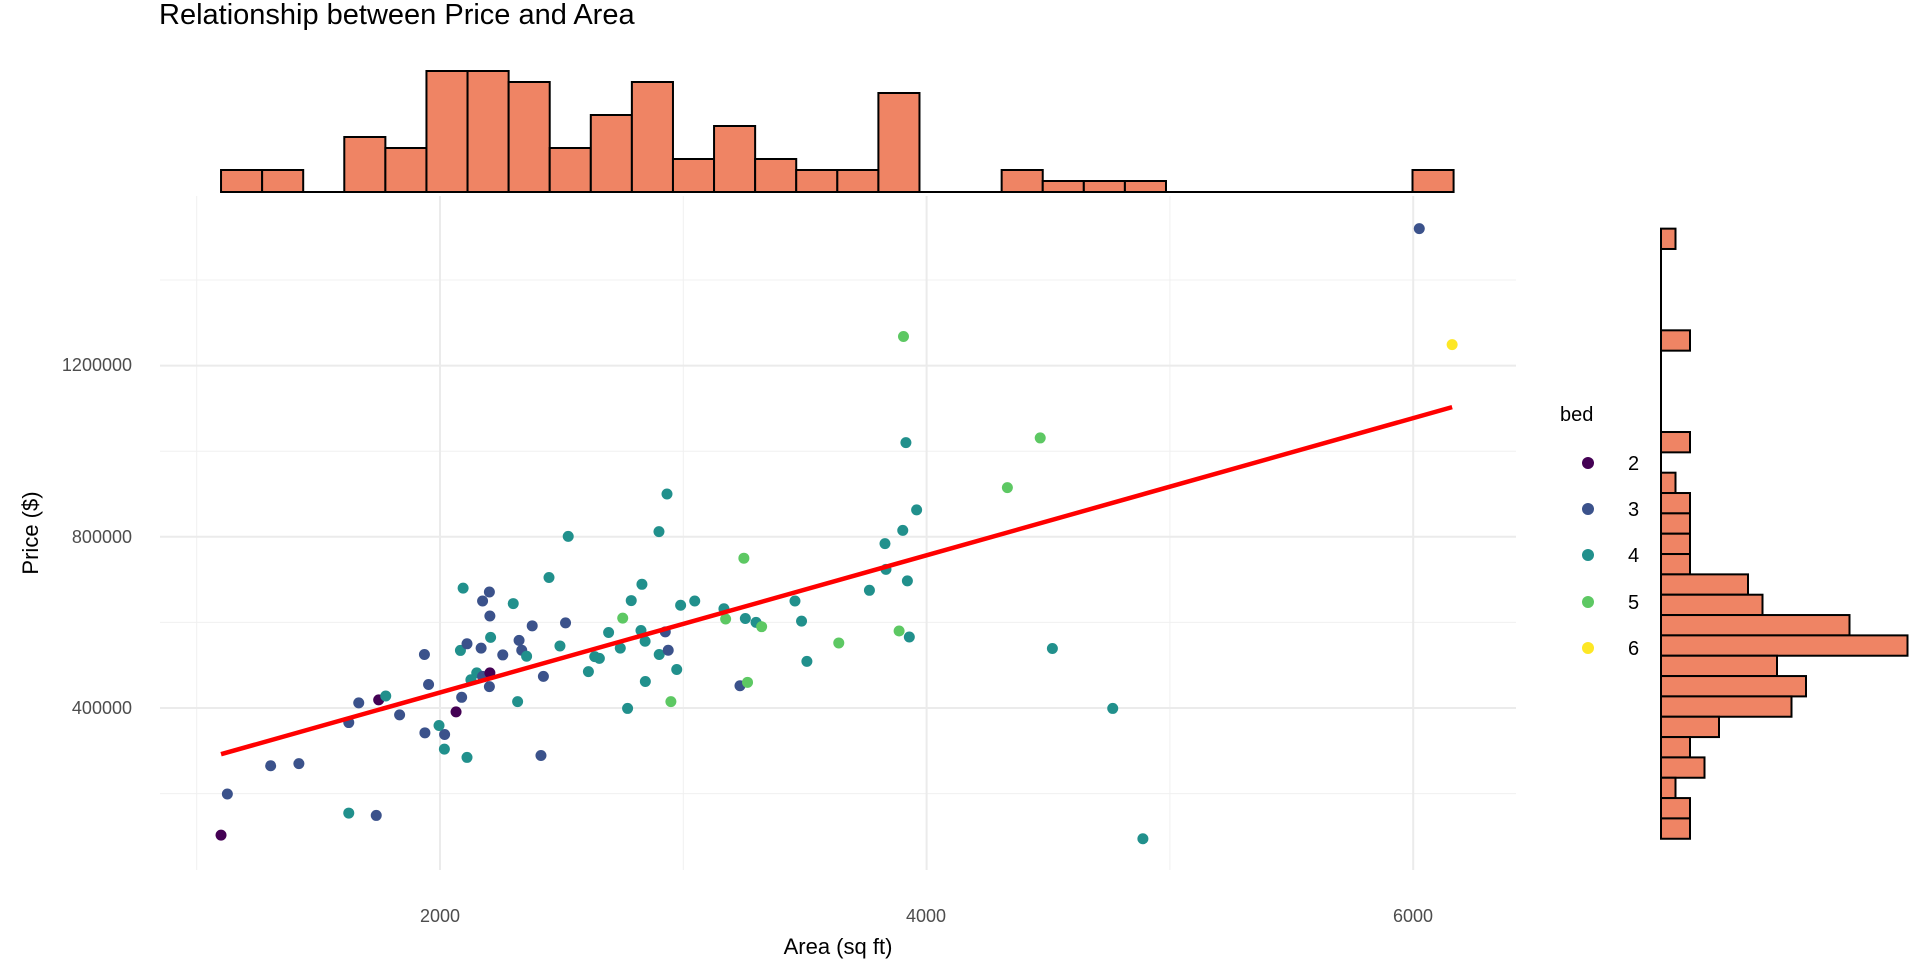 The height and width of the screenshot is (960, 1920). Describe the element at coordinates (397, 15) in the screenshot. I see `chart-title: Relationship between Price and Area` at that location.